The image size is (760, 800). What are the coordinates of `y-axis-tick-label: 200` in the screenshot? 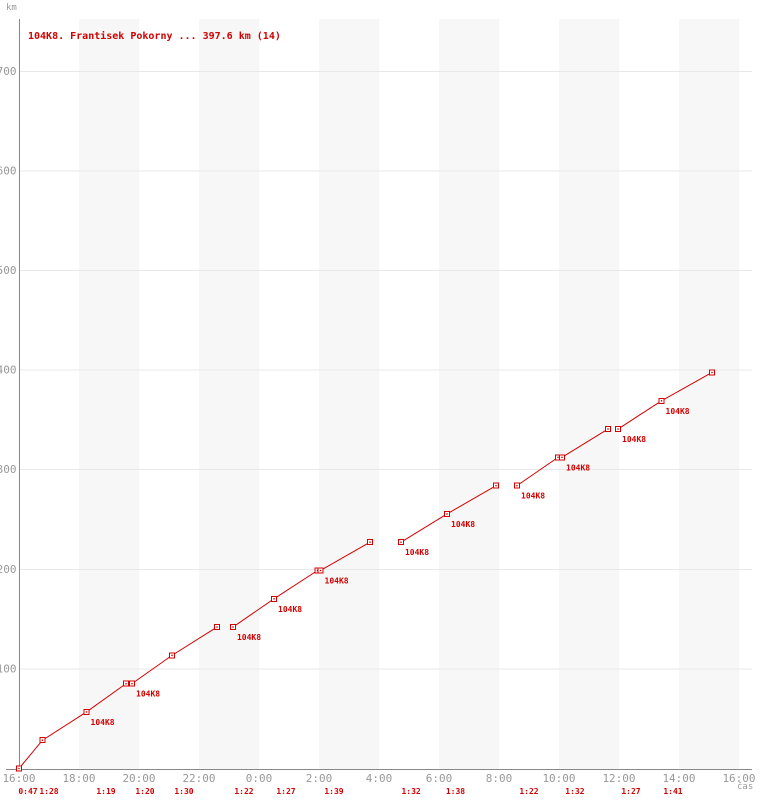 It's located at (8, 569).